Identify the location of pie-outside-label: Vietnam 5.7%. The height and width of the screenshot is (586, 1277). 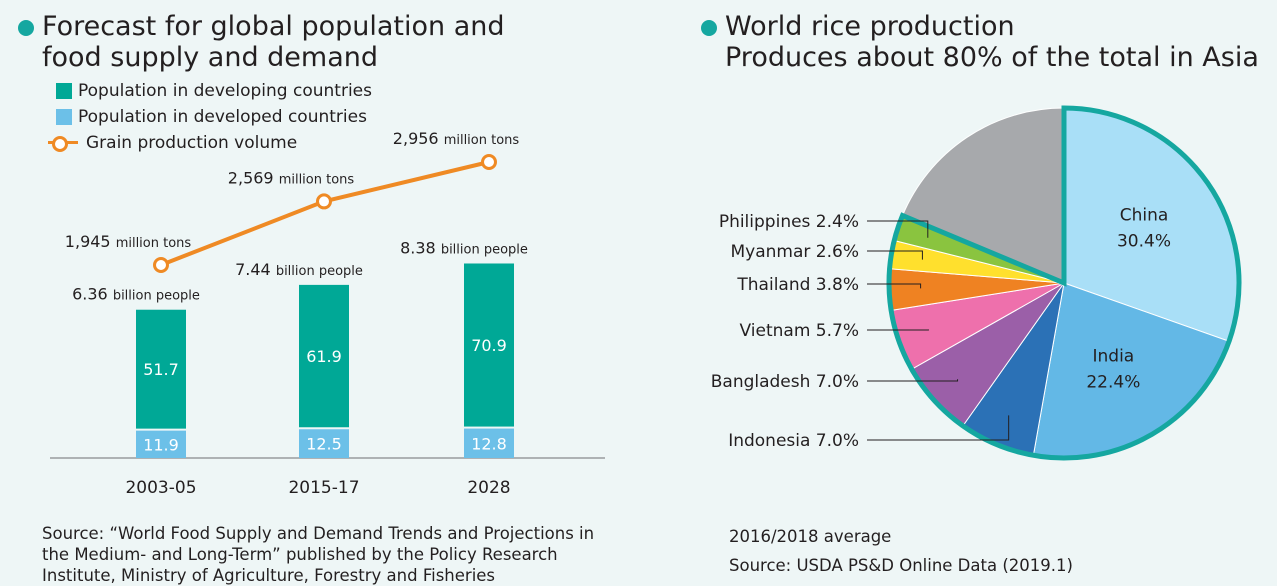
(799, 331).